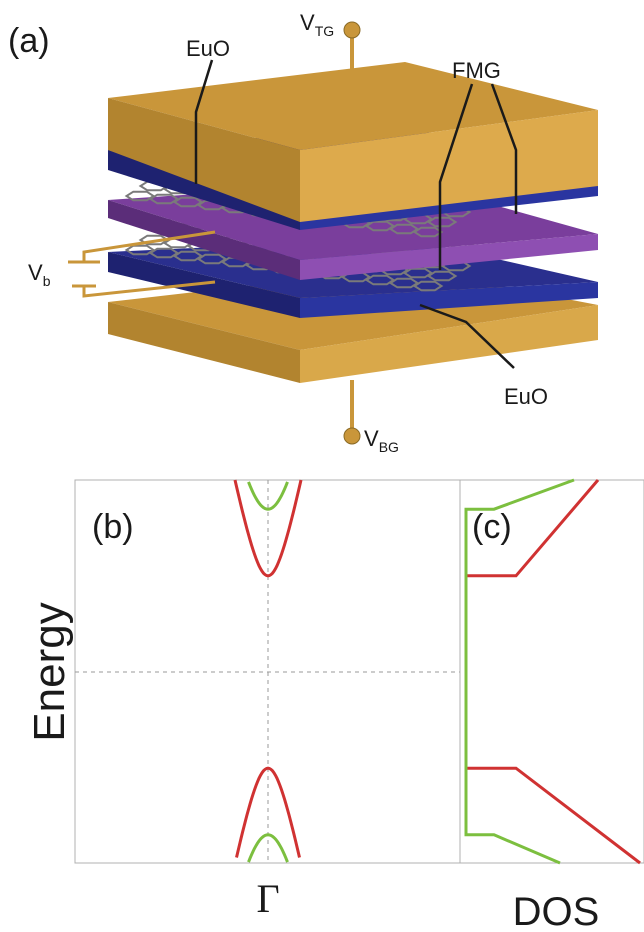 The width and height of the screenshot is (644, 932). Describe the element at coordinates (476, 70) in the screenshot. I see `fmg-label: FMG` at that location.